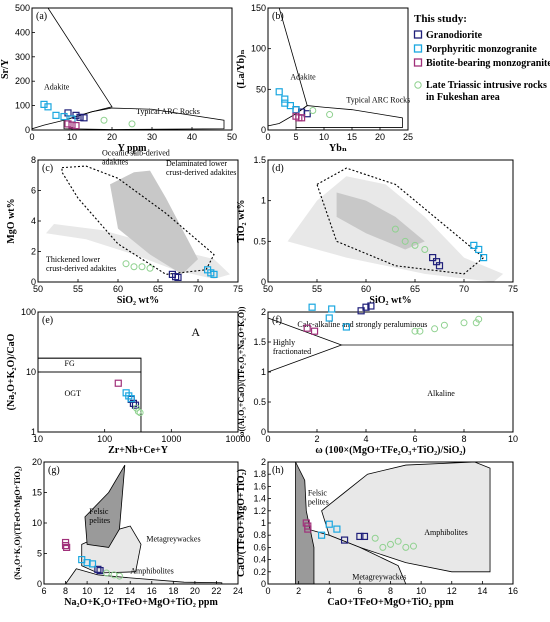 This screenshot has width=550, height=622. I want to click on x-tick-label-f-2: 4, so click(365, 439).